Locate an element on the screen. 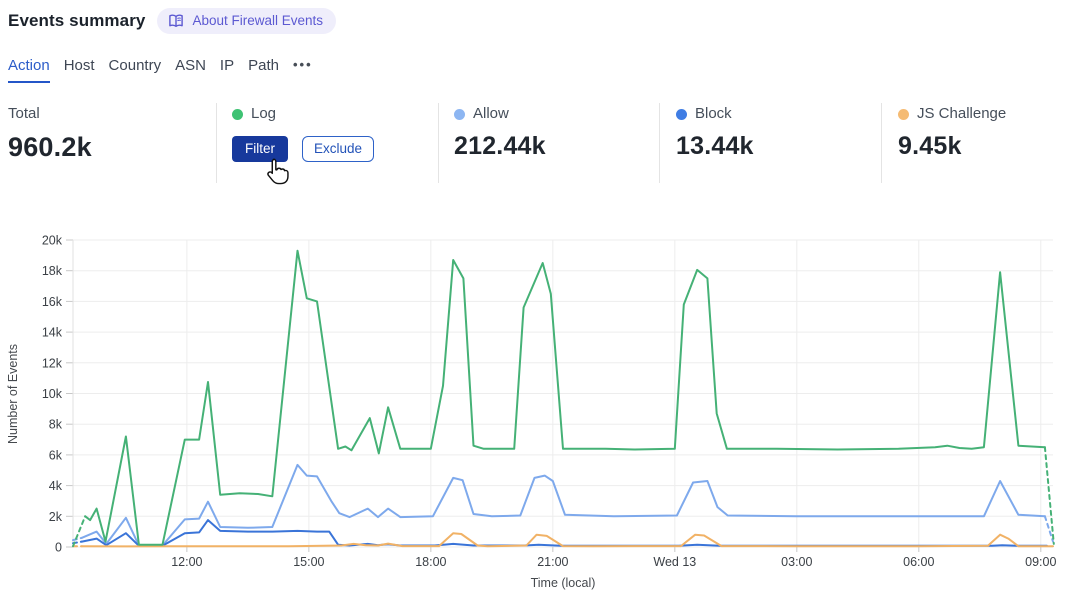 This screenshot has width=1068, height=598. x-tick-label: Wed 13 is located at coordinates (674, 562).